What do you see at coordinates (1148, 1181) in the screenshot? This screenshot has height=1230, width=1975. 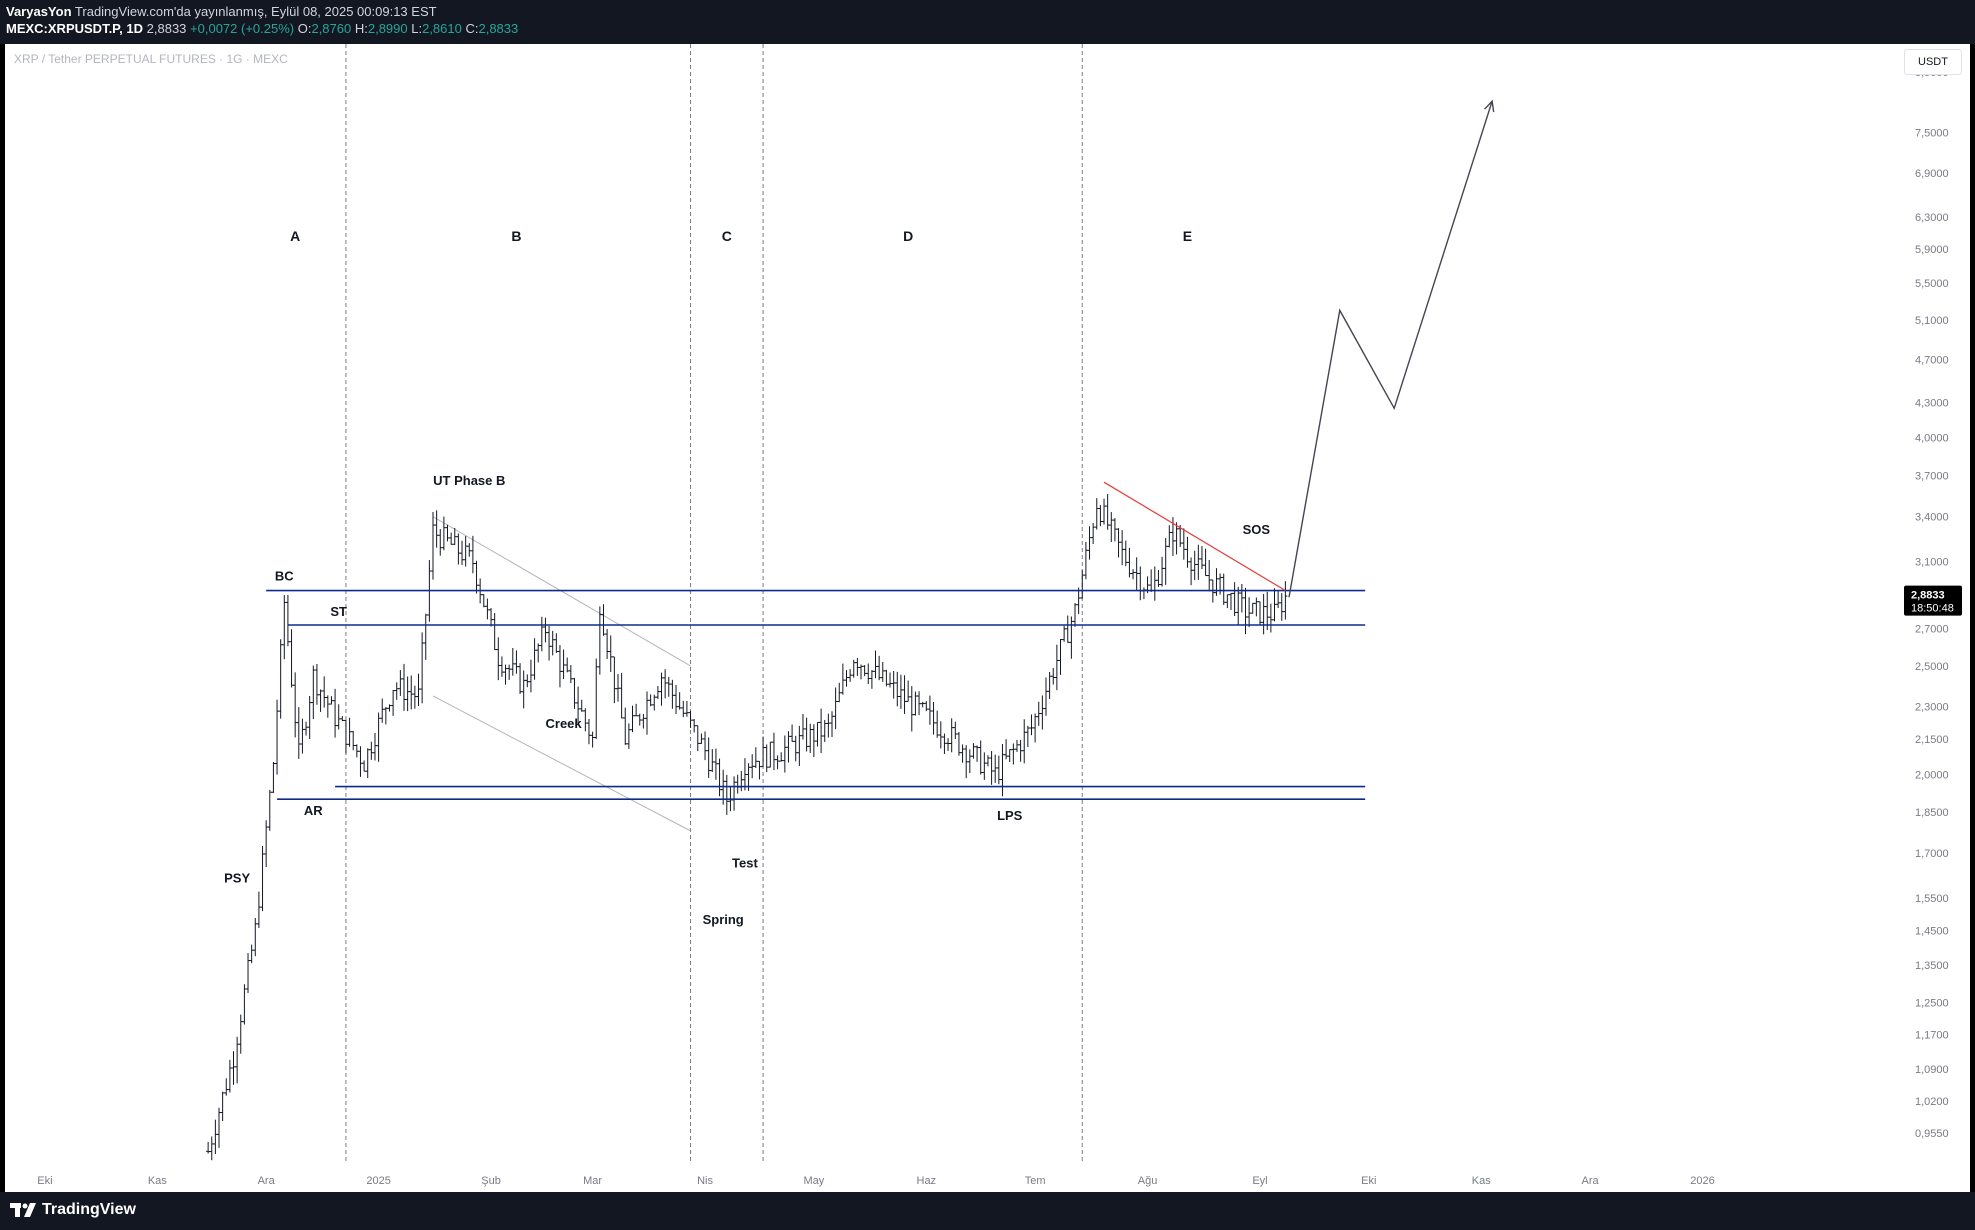 I see `x-tick-label: Ağu` at bounding box center [1148, 1181].